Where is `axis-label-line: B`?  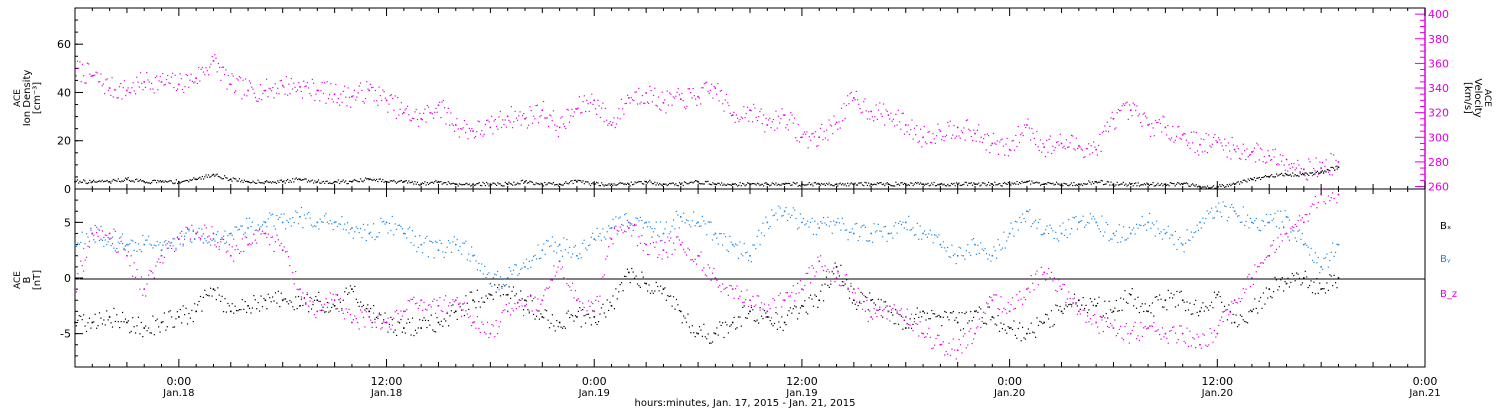
axis-label-line: B is located at coordinates (27, 279).